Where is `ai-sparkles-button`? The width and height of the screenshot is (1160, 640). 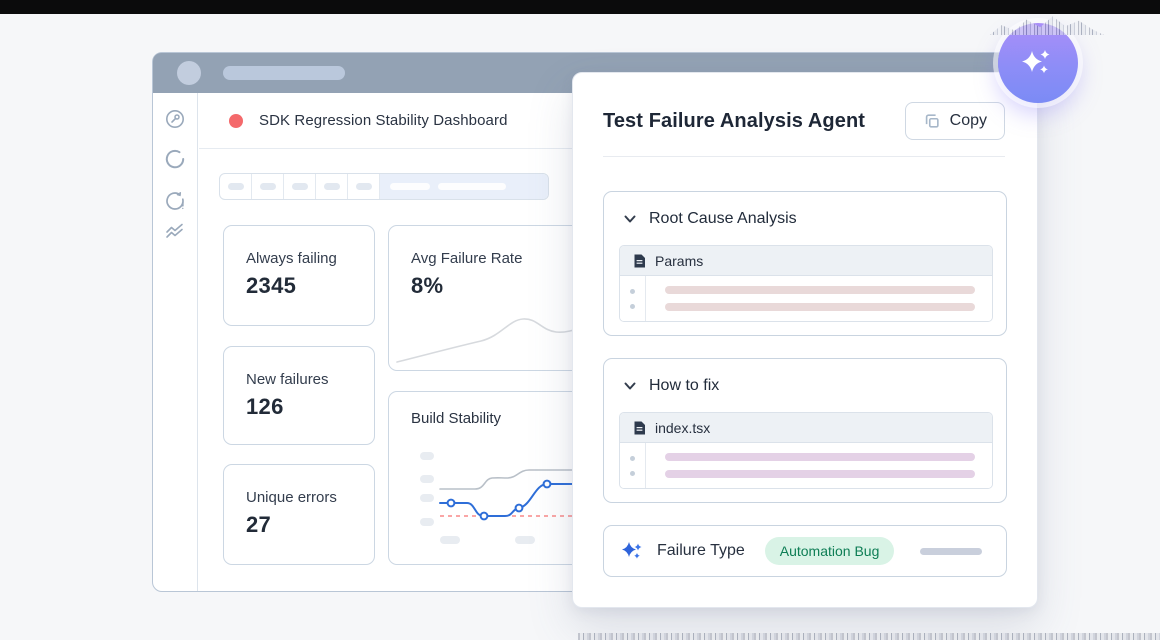
ai-sparkles-button is located at coordinates (1038, 63).